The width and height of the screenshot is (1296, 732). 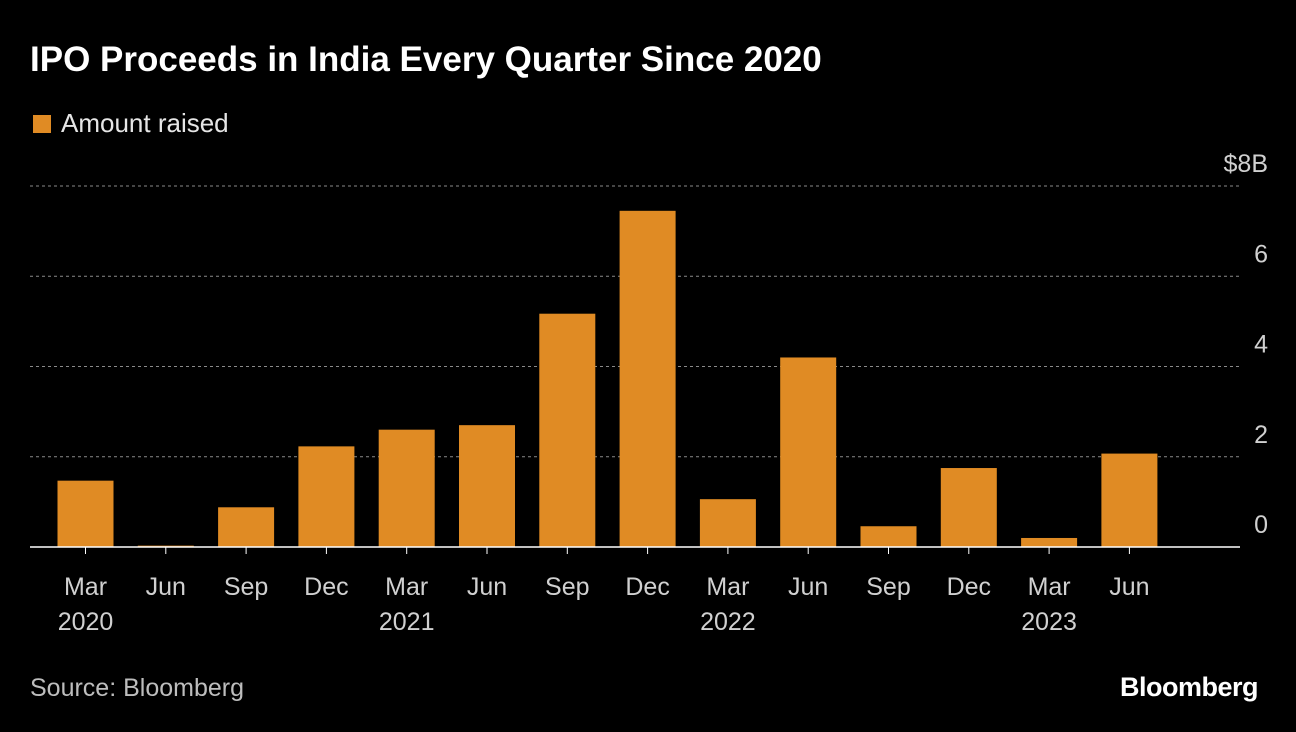 I want to click on legend: Amount raised, so click(x=131, y=123).